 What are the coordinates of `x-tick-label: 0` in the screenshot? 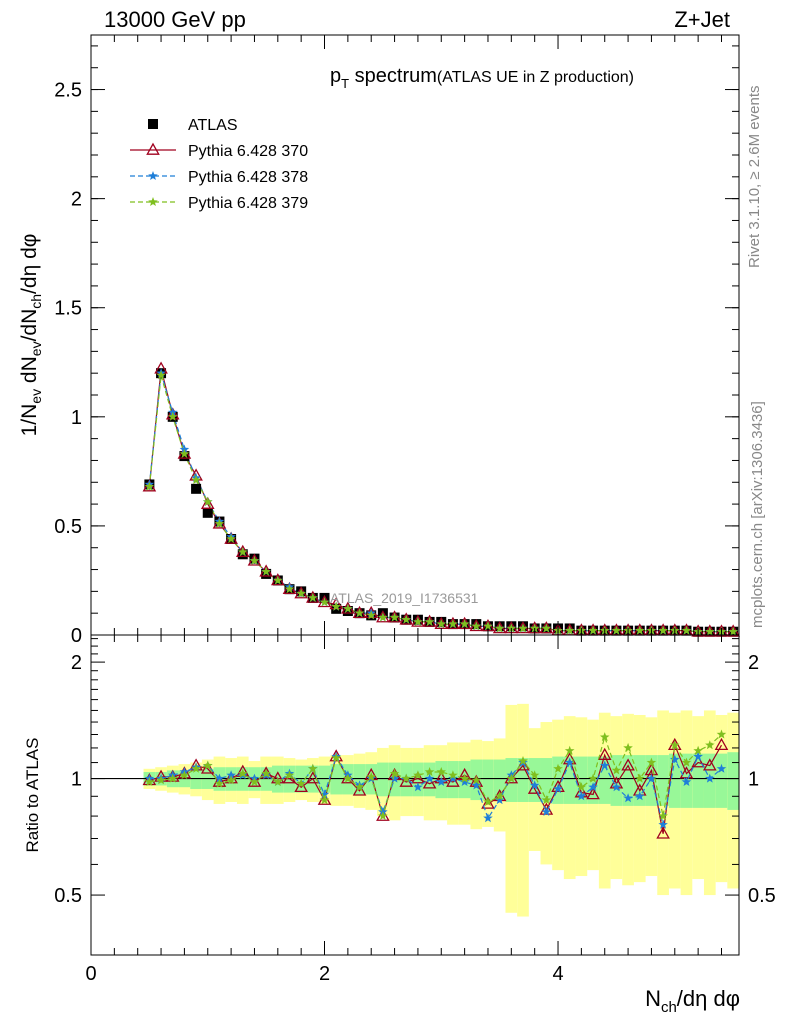 It's located at (90, 974).